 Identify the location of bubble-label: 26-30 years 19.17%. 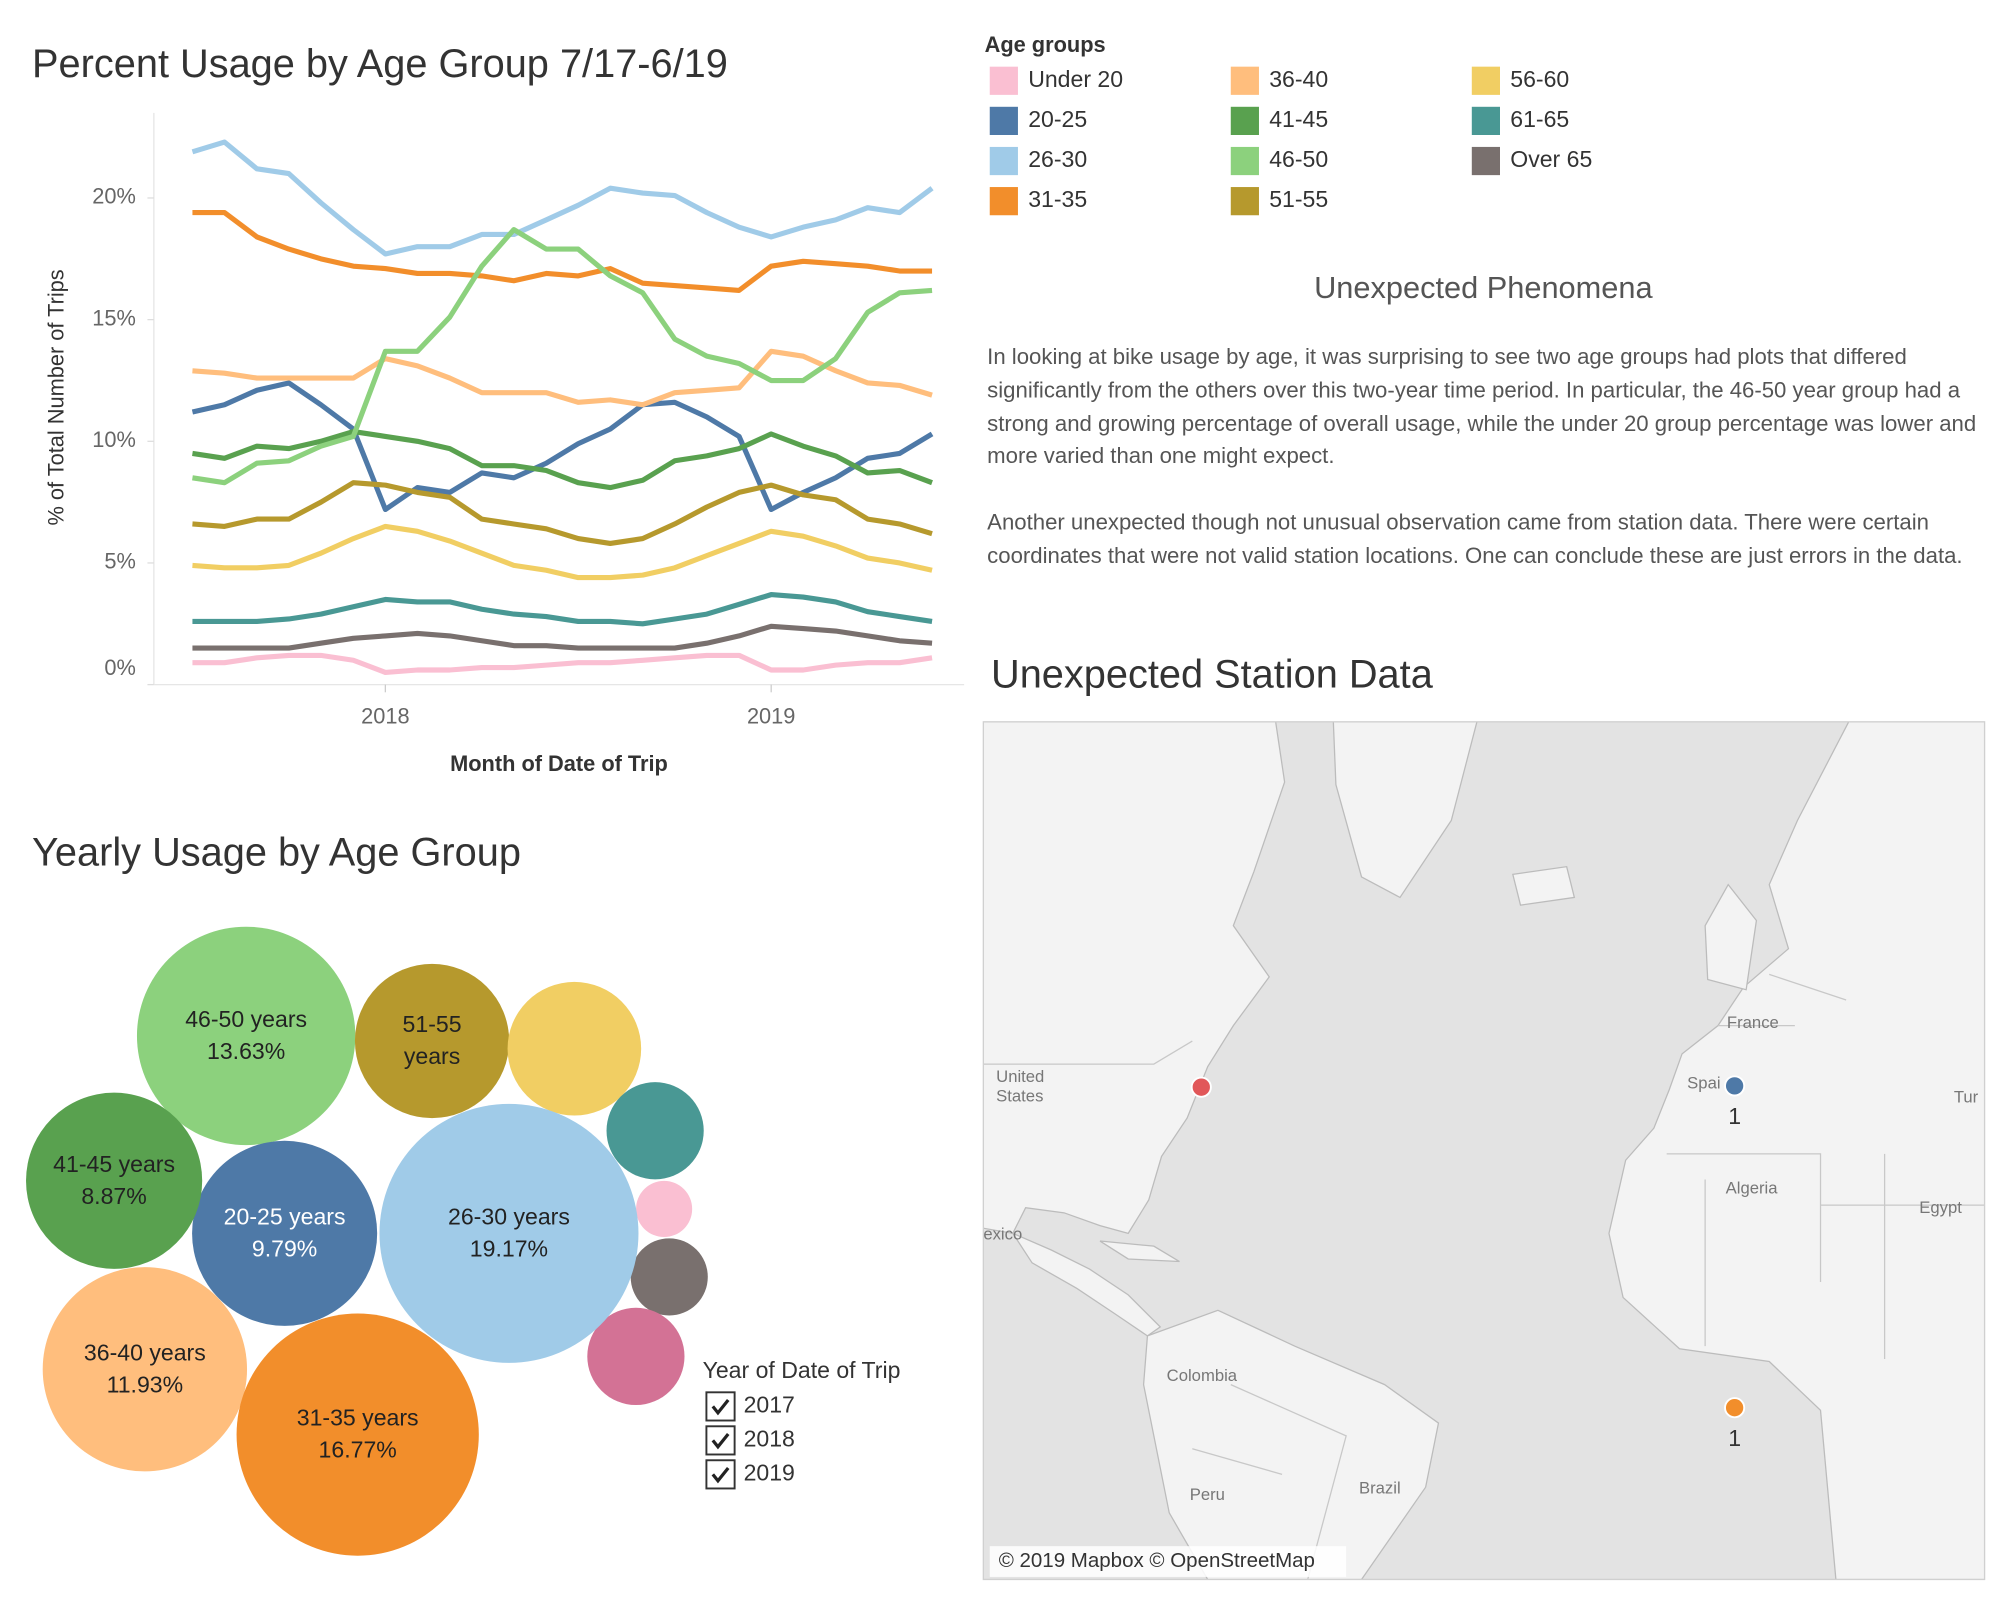
(509, 1232).